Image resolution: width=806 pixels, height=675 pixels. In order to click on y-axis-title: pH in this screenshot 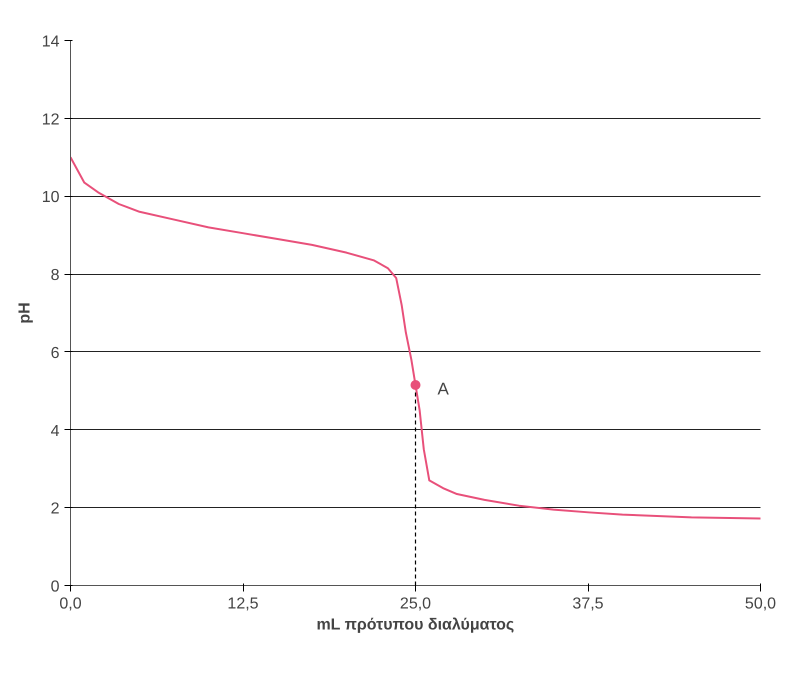, I will do `click(25, 313)`.